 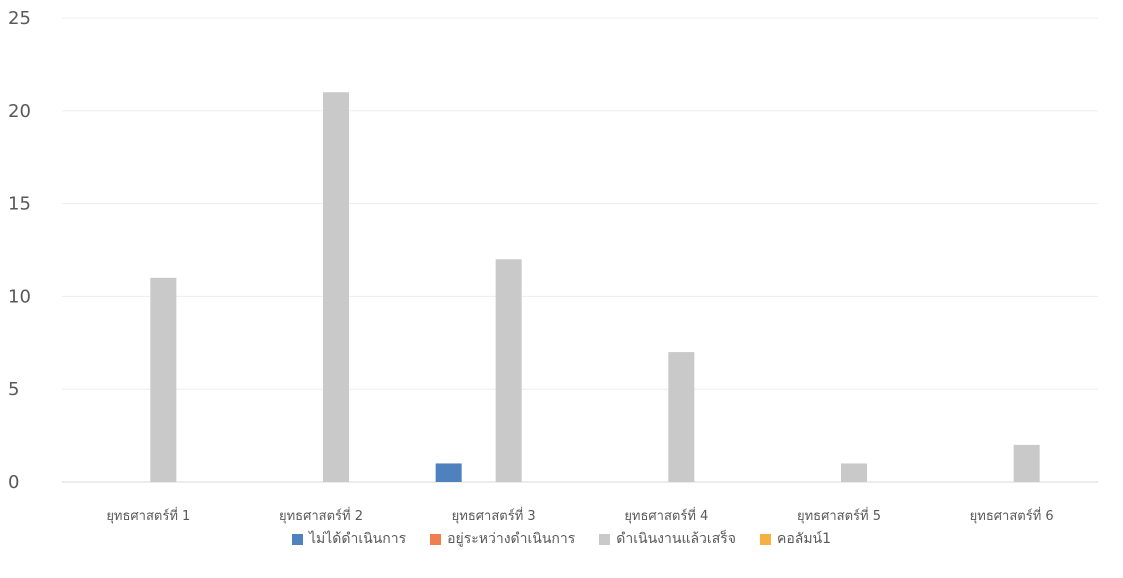 What do you see at coordinates (19, 250) in the screenshot?
I see `y-axis: 0 5 10 15 20 25` at bounding box center [19, 250].